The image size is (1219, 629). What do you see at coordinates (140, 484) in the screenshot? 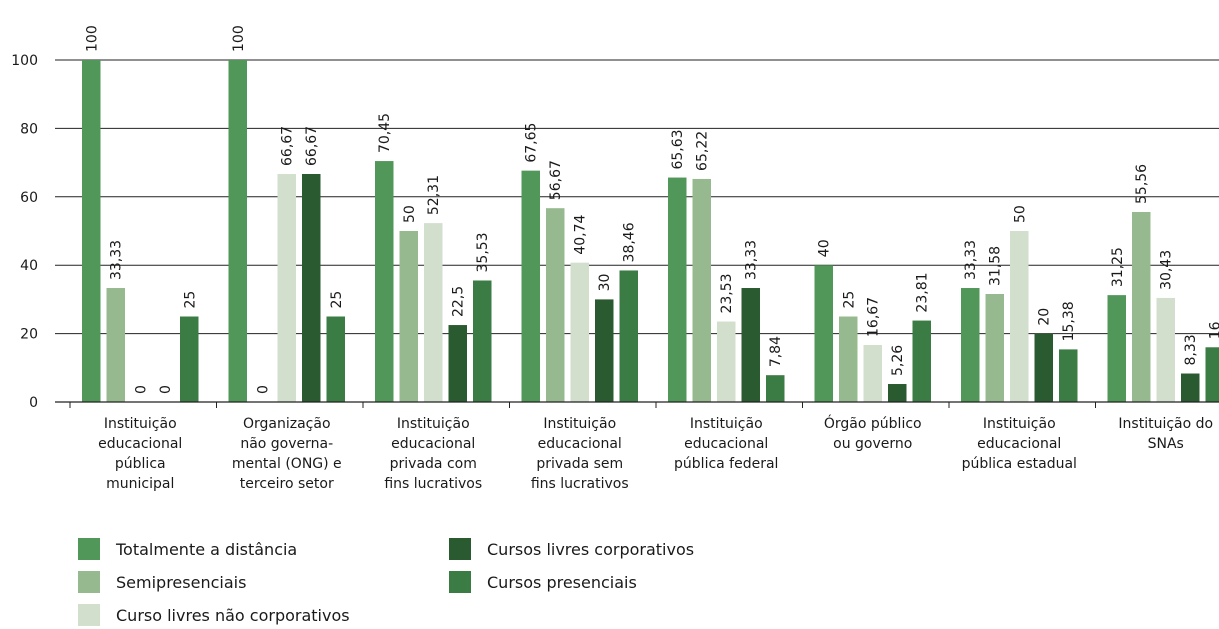
I see `category-label-line: municipal` at bounding box center [140, 484].